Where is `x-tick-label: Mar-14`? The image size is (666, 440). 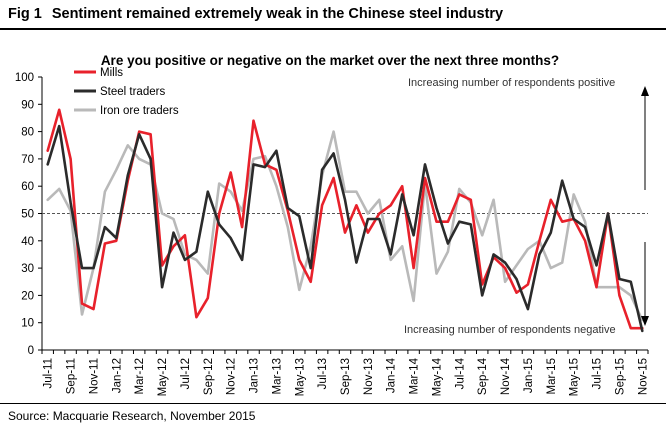 x-tick-label: Mar-14 is located at coordinates (415, 375).